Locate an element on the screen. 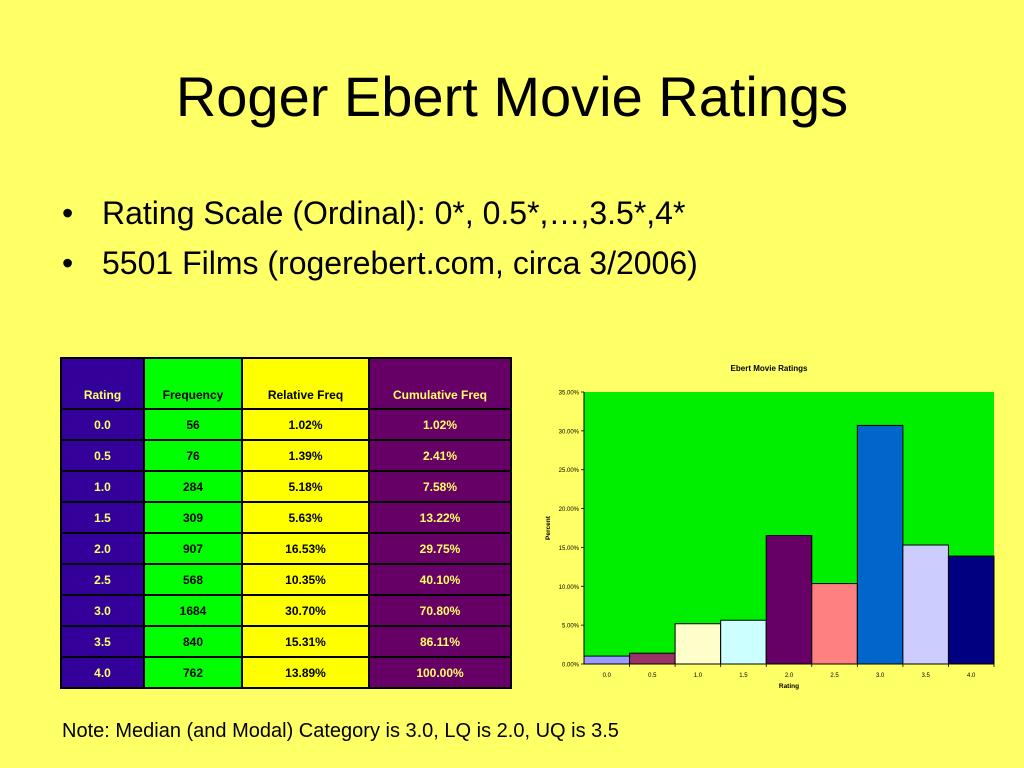  slide-title: Roger Ebert Movie Ratings is located at coordinates (512, 97).